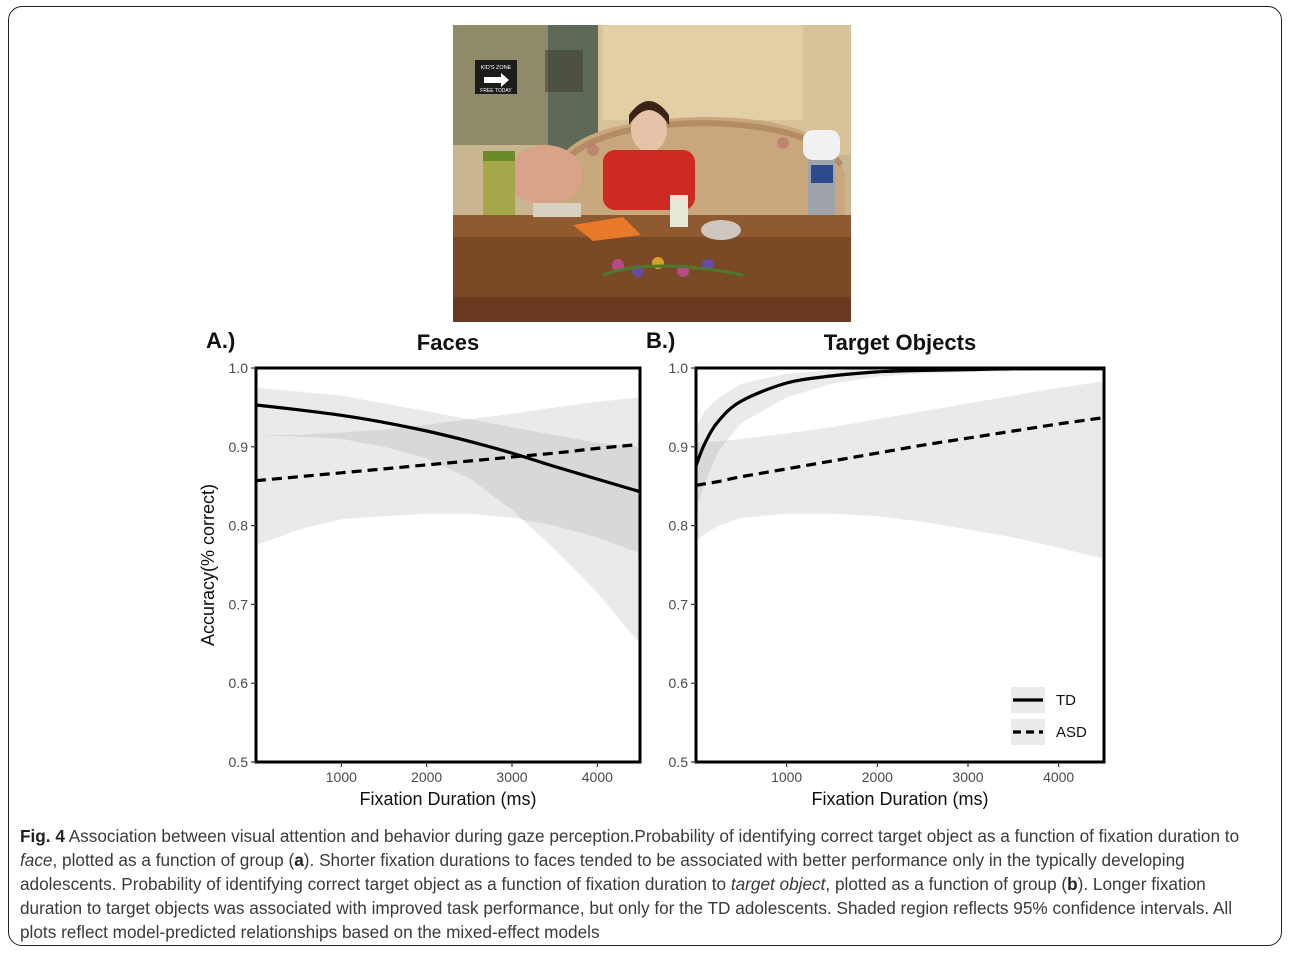 Image resolution: width=1290 pixels, height=960 pixels. Describe the element at coordinates (496, 77) in the screenshot. I see `kids-zone-sign: KID'S ZONE FREE TODAY` at that location.